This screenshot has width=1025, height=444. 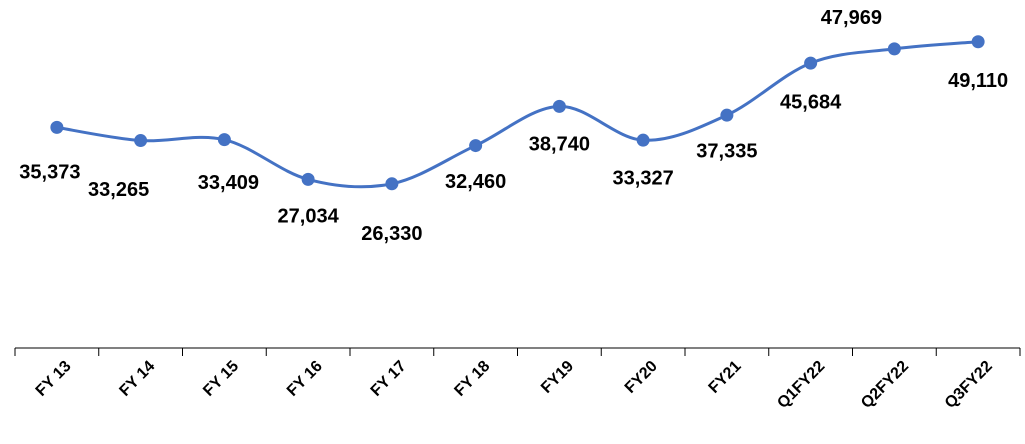 What do you see at coordinates (228, 183) in the screenshot?
I see `data-label: 33,409` at bounding box center [228, 183].